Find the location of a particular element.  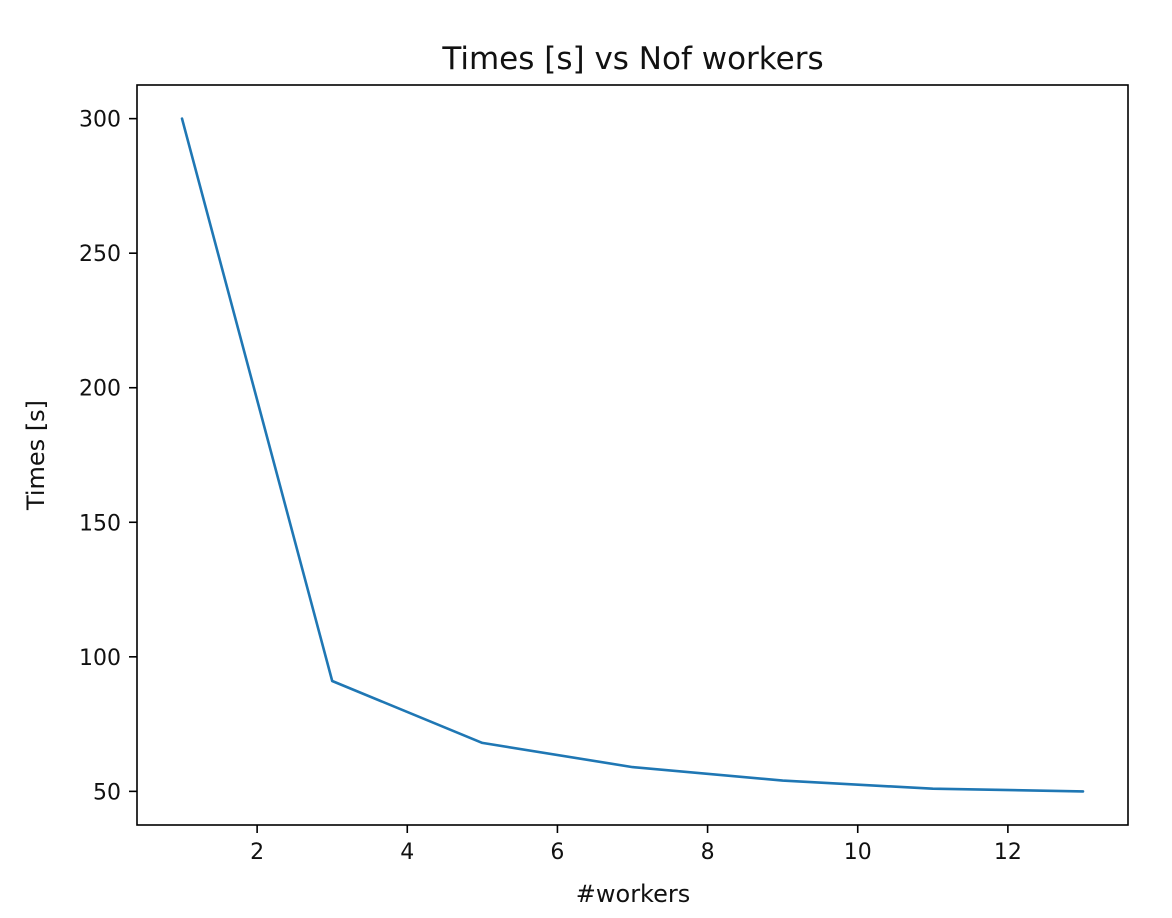

x-tick-label: 4 is located at coordinates (407, 852).